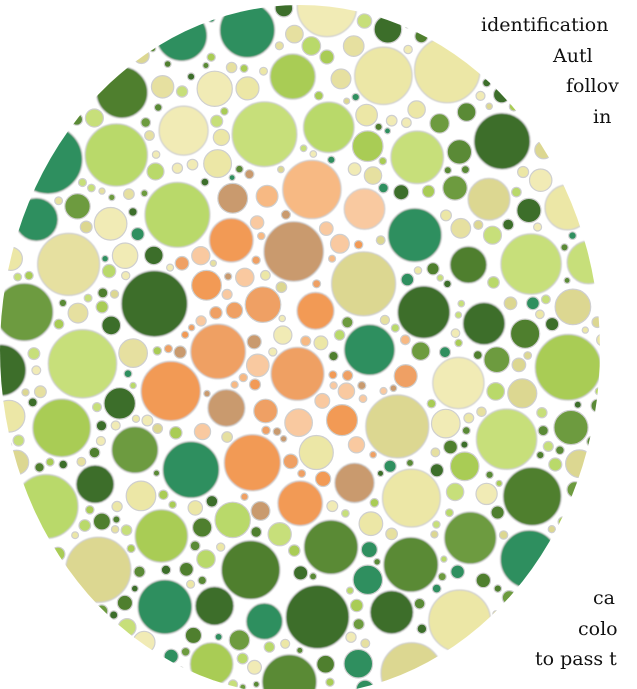  I want to click on article-text-line-3: follov, so click(592, 86).